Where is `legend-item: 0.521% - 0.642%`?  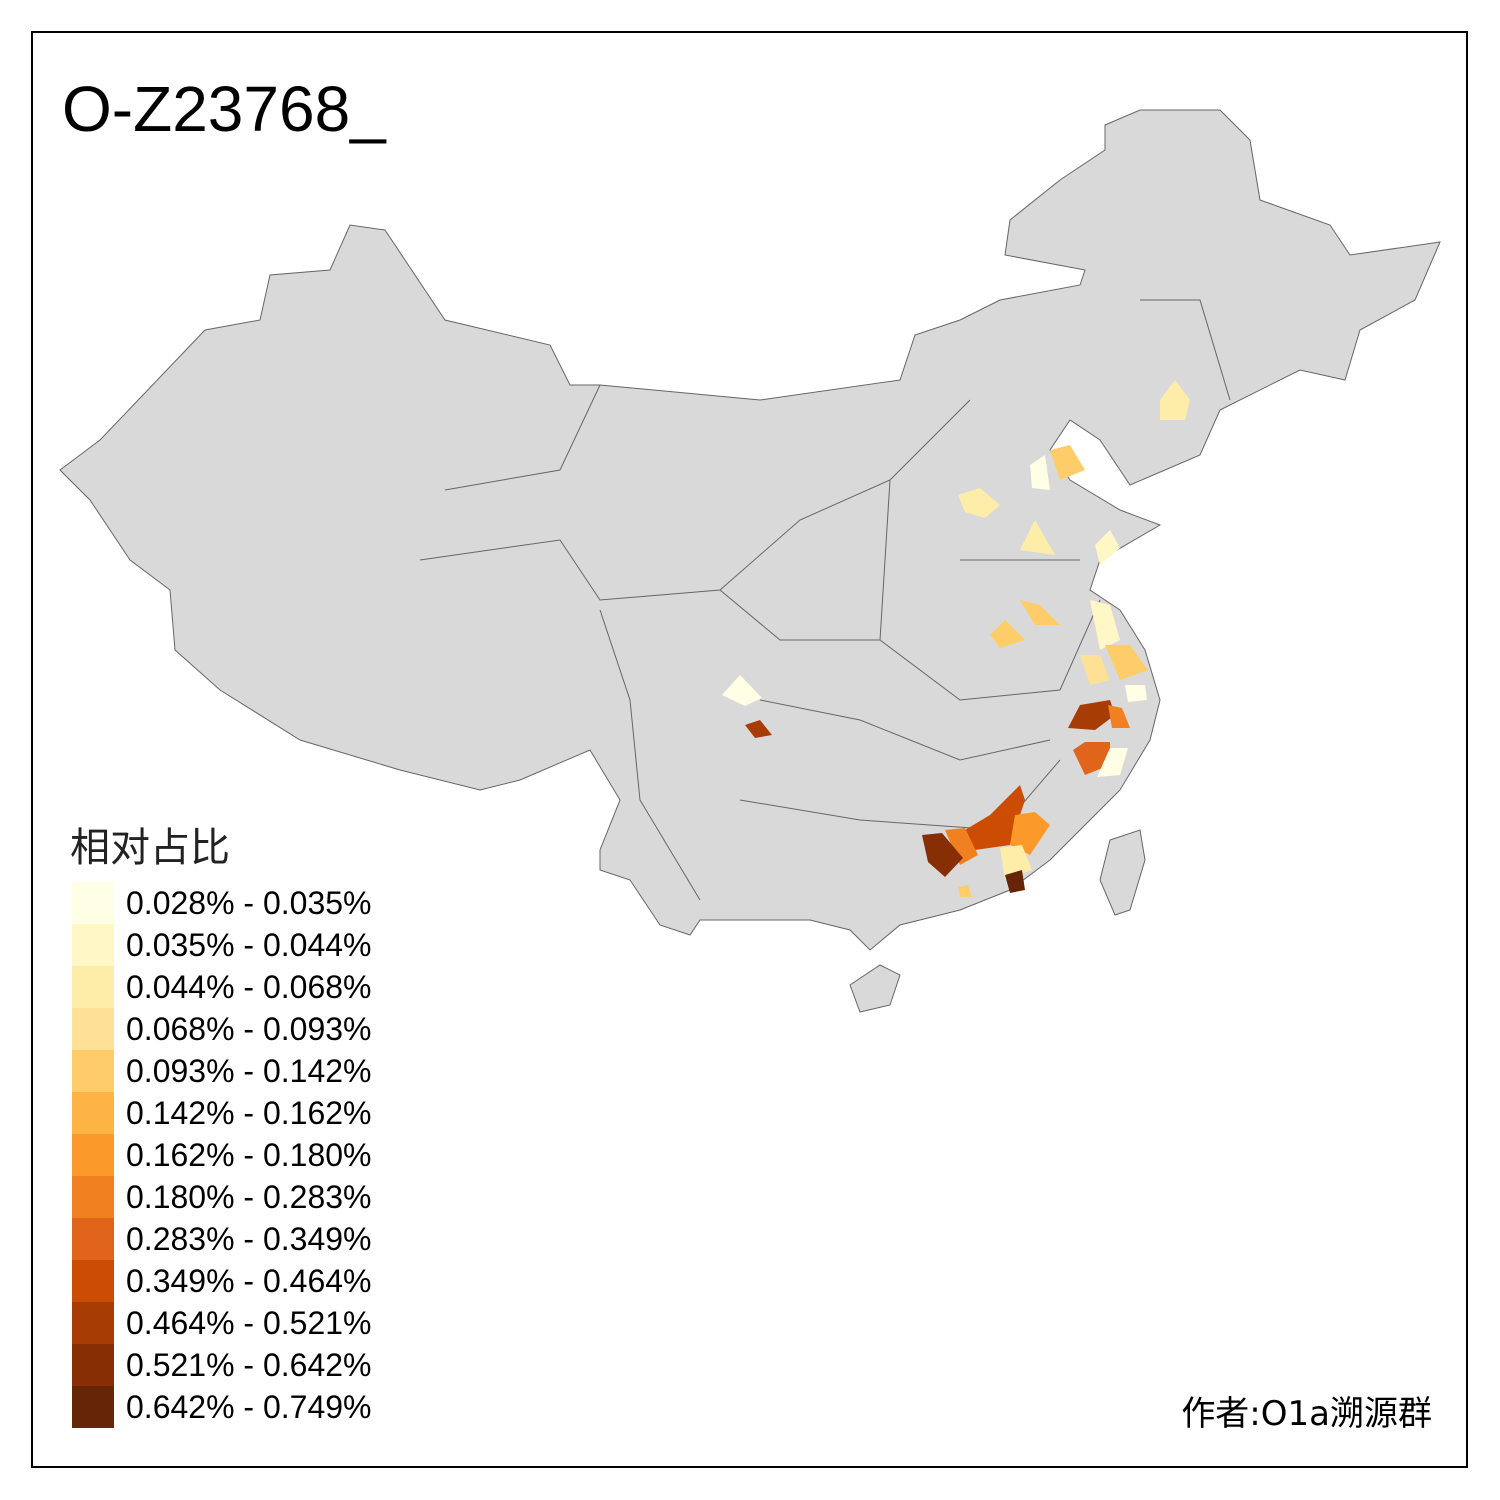 legend-item: 0.521% - 0.642% is located at coordinates (222, 1365).